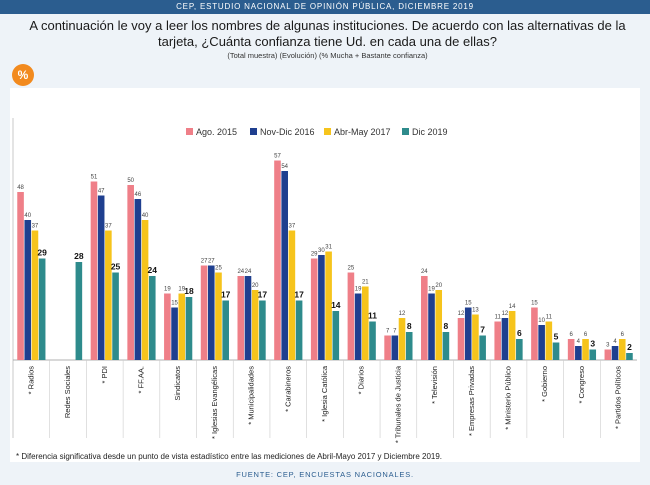  I want to click on legend-label: Ago. 2015, so click(216, 132).